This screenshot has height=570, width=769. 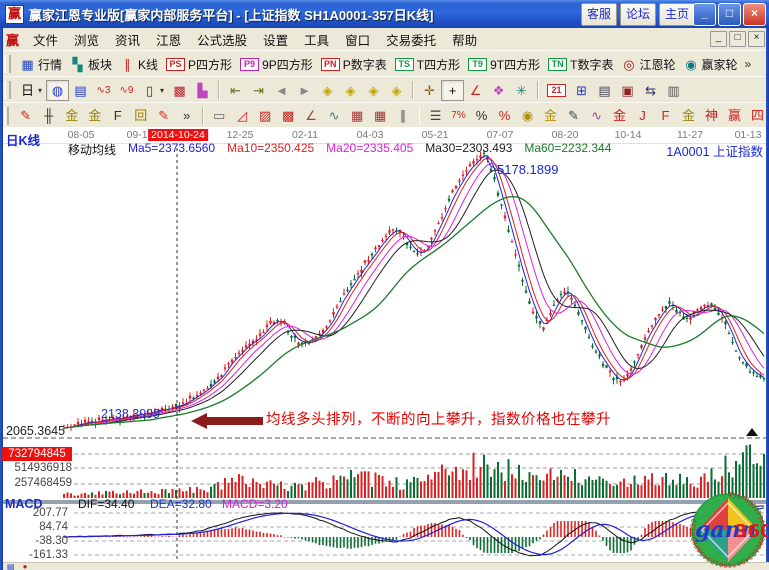 I want to click on p-square-button: PS P四方形, so click(x=199, y=64).